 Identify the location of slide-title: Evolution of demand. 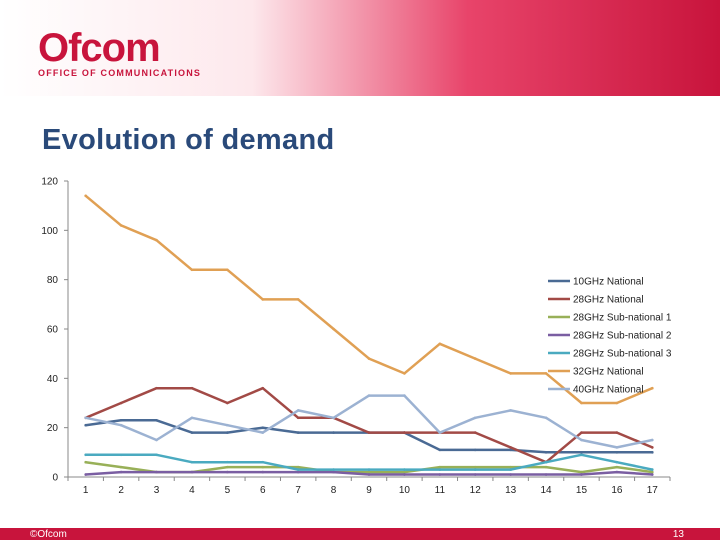
(188, 140).